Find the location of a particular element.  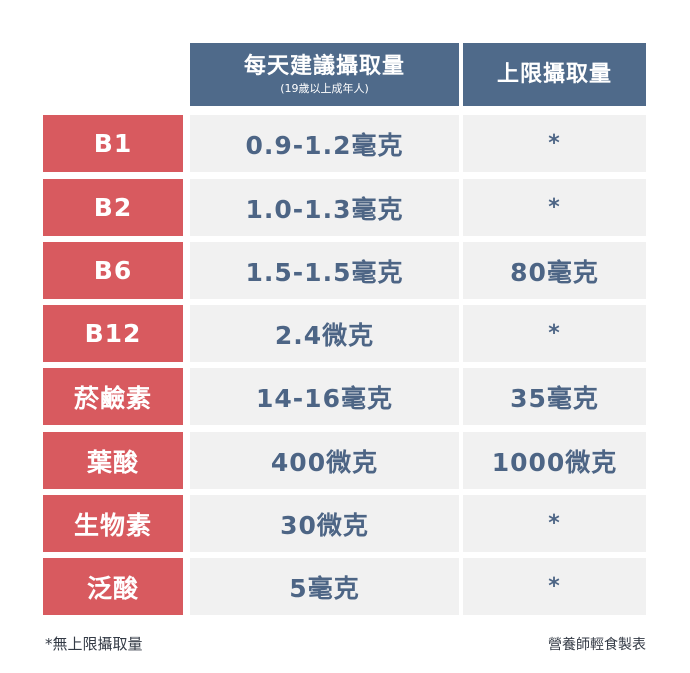

row-daily-b1: 0.9-1.2毫克 is located at coordinates (324, 143).